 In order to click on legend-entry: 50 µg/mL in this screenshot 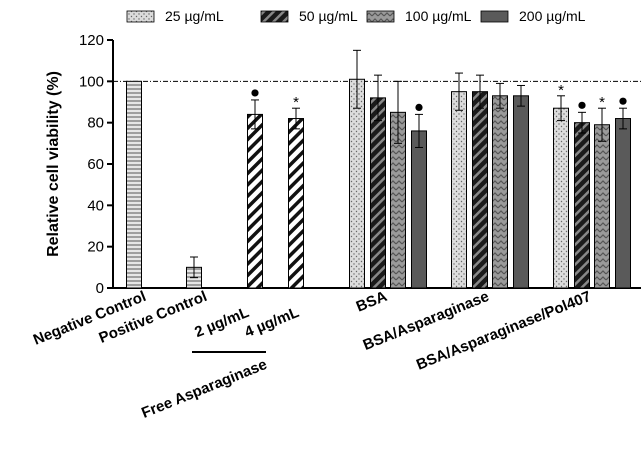, I will do `click(309, 16)`.